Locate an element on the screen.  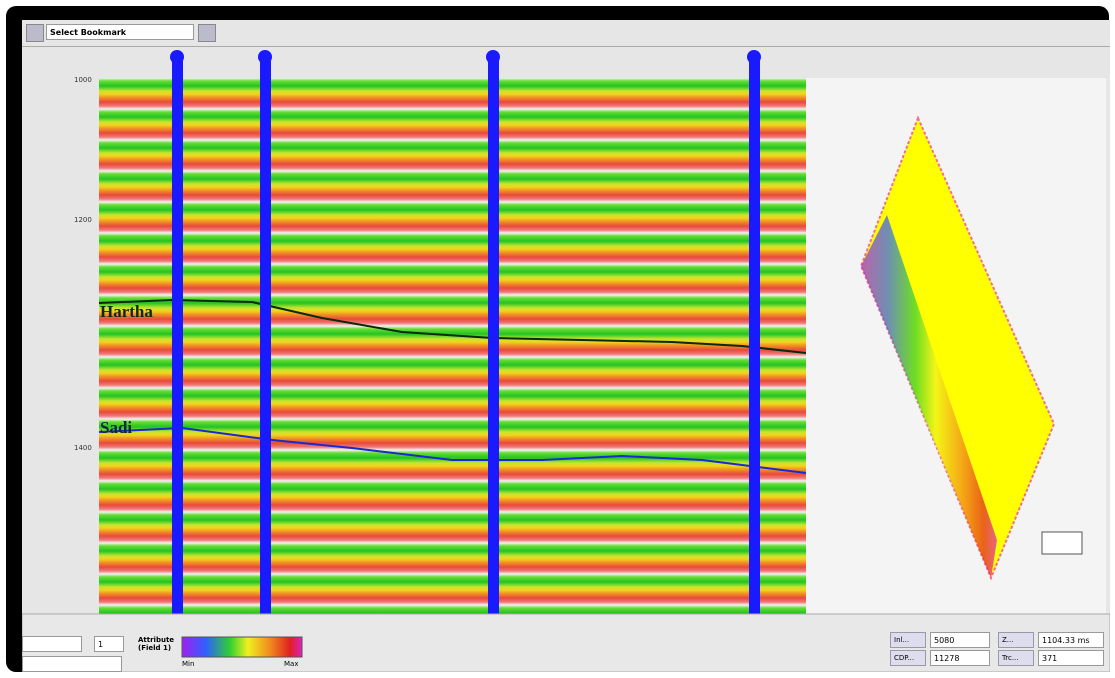
bookmark-select: Select Bookmark is located at coordinates (120, 32).